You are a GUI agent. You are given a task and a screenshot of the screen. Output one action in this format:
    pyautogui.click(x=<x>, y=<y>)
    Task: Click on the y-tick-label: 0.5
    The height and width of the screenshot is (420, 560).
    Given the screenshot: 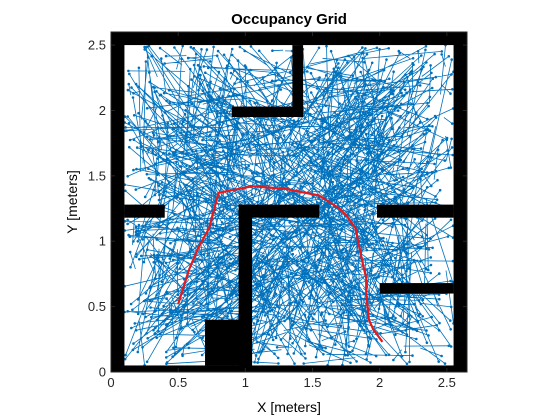 What is the action you would take?
    pyautogui.click(x=97, y=306)
    